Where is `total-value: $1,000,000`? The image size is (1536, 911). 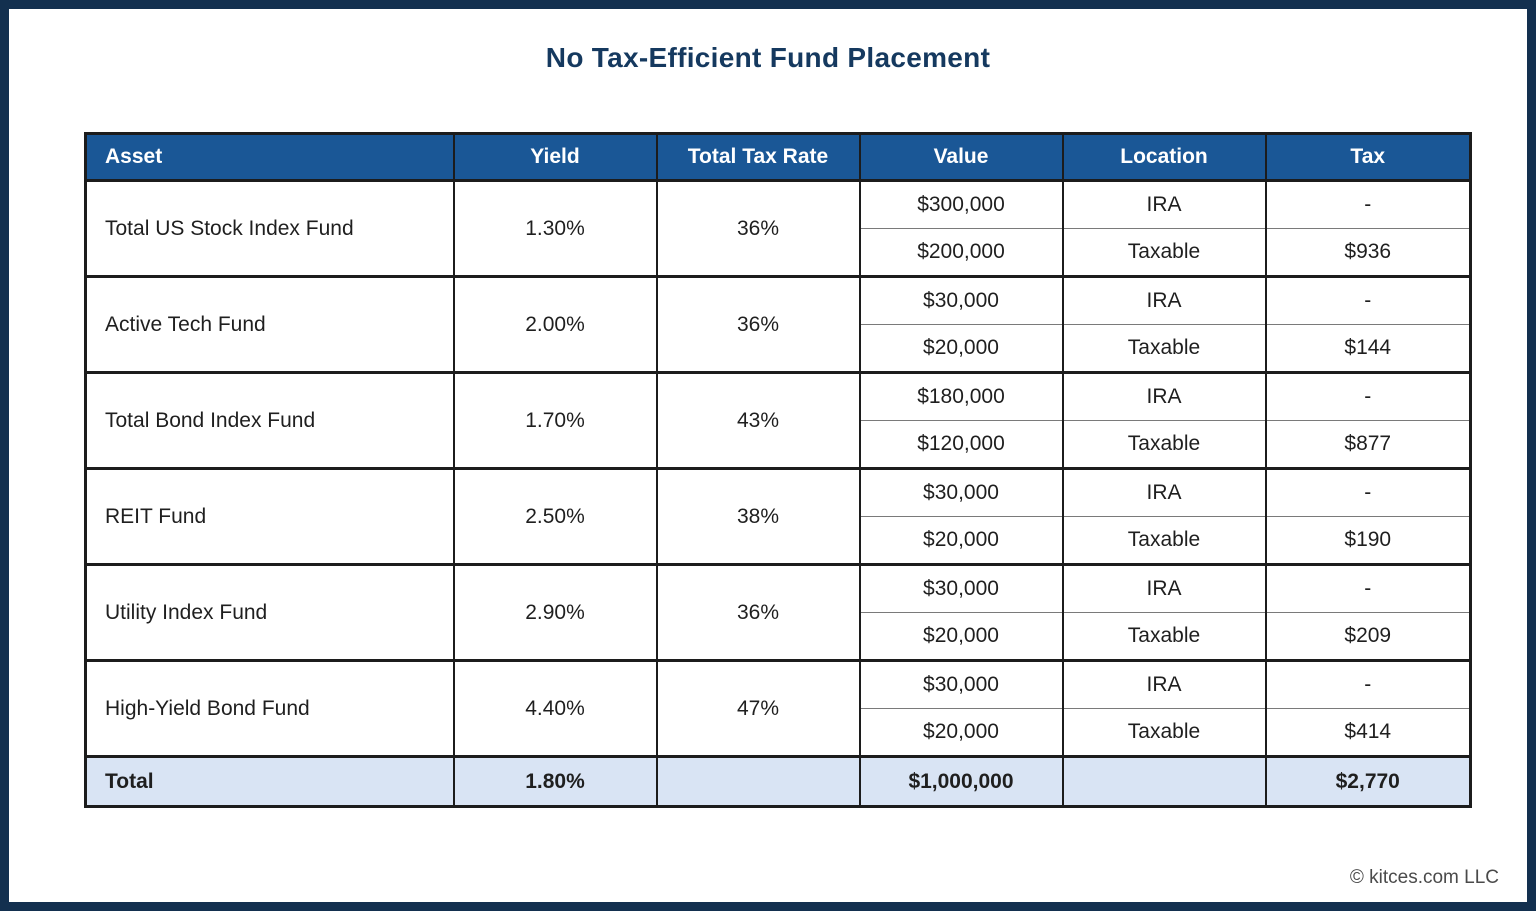
total-value: $1,000,000 is located at coordinates (961, 781).